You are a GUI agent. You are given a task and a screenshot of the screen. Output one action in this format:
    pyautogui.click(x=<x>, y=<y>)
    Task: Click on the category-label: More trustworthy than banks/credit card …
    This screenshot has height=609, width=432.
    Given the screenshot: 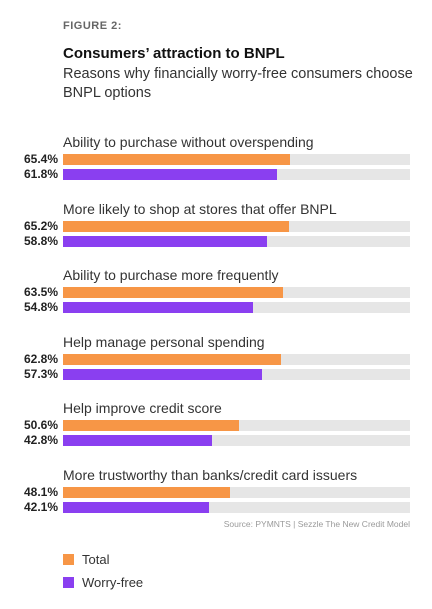 What is the action you would take?
    pyautogui.click(x=210, y=474)
    